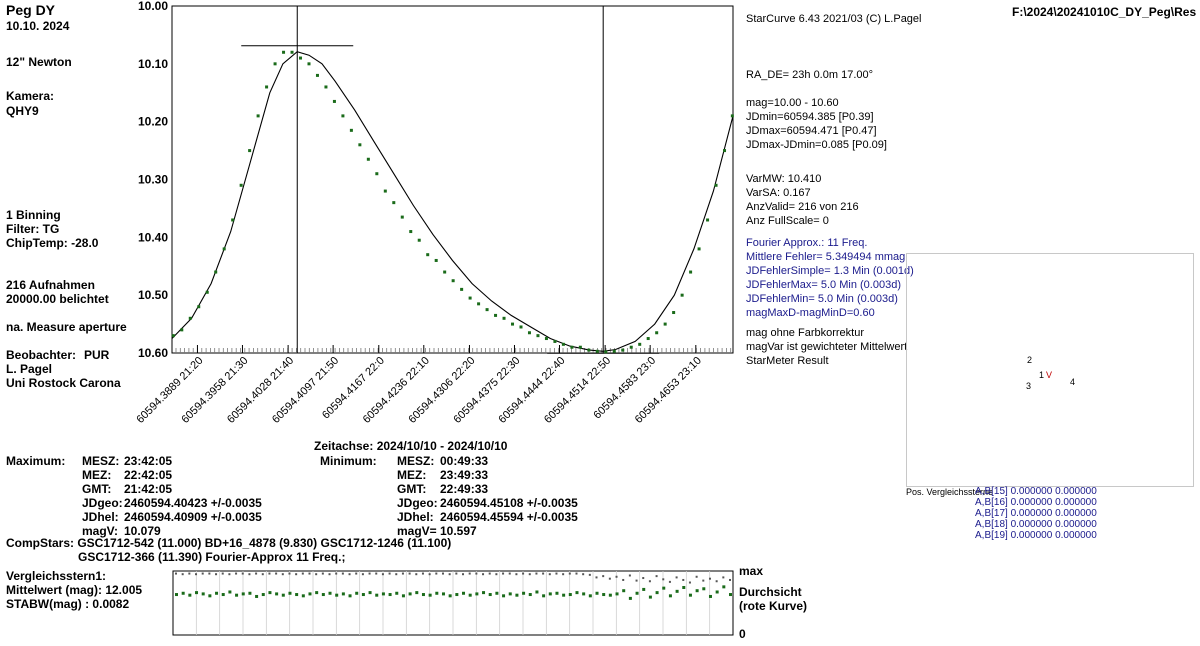  What do you see at coordinates (822, 299) in the screenshot?
I see `fourier-line-5: JDFehlerMin= 5.0 Min (0.003d)` at bounding box center [822, 299].